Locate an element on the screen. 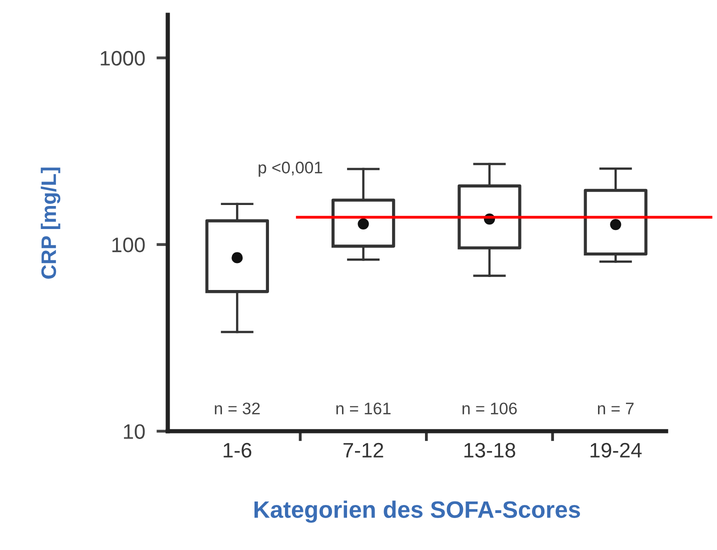  x-tick-label: 7-12 is located at coordinates (364, 450).